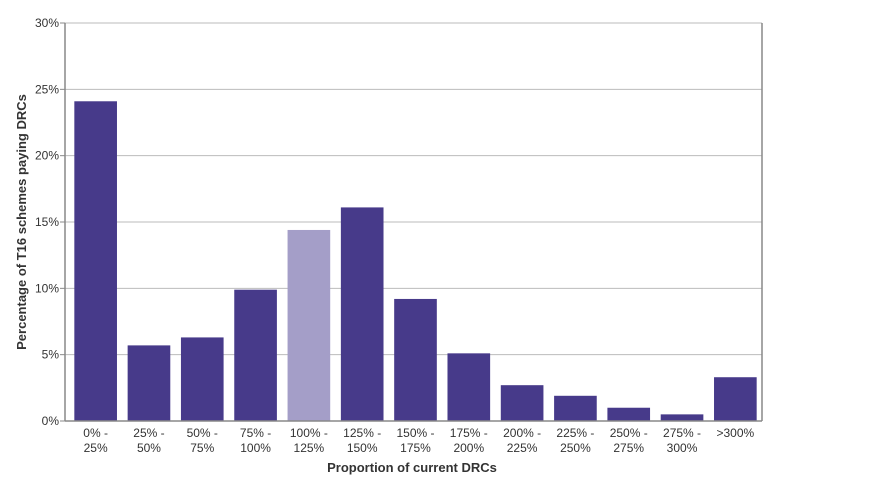  What do you see at coordinates (51, 355) in the screenshot?
I see `y-tick-label: 5%` at bounding box center [51, 355].